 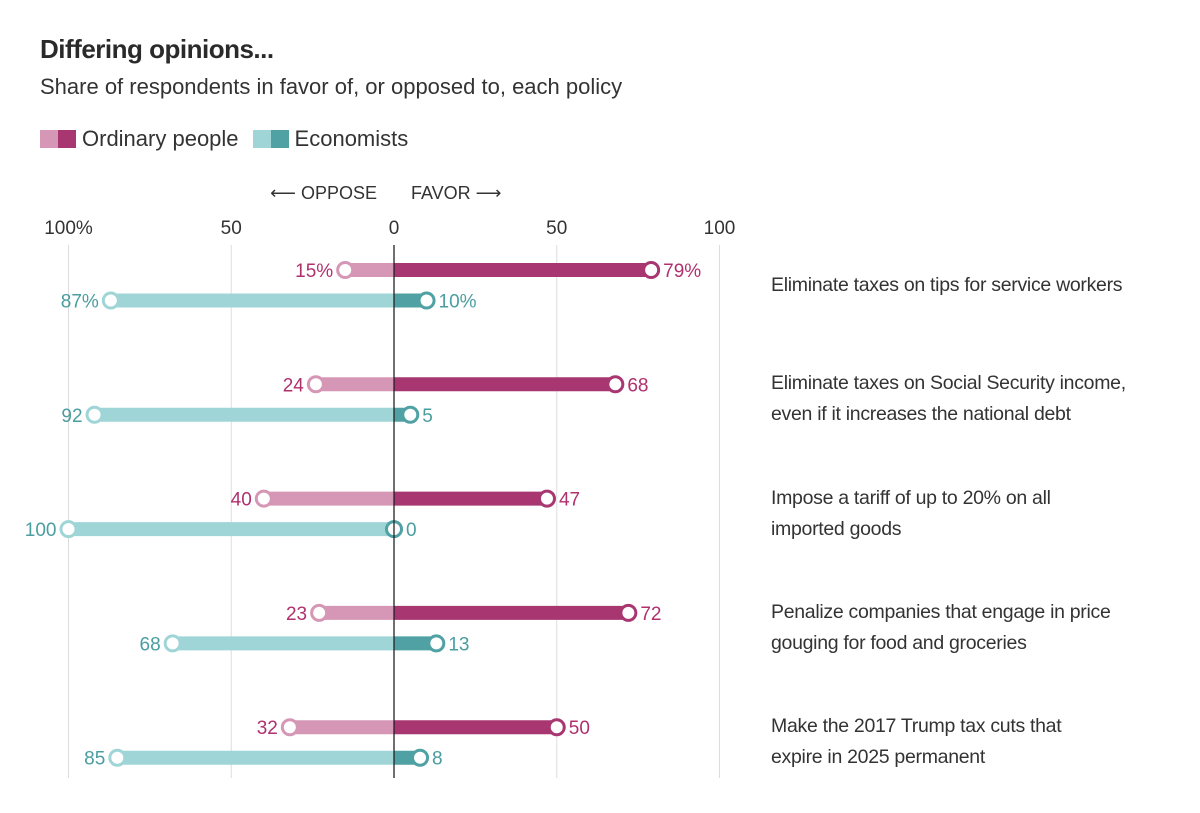 What do you see at coordinates (67, 139) in the screenshot?
I see `legend-swatch-ordinary-favor` at bounding box center [67, 139].